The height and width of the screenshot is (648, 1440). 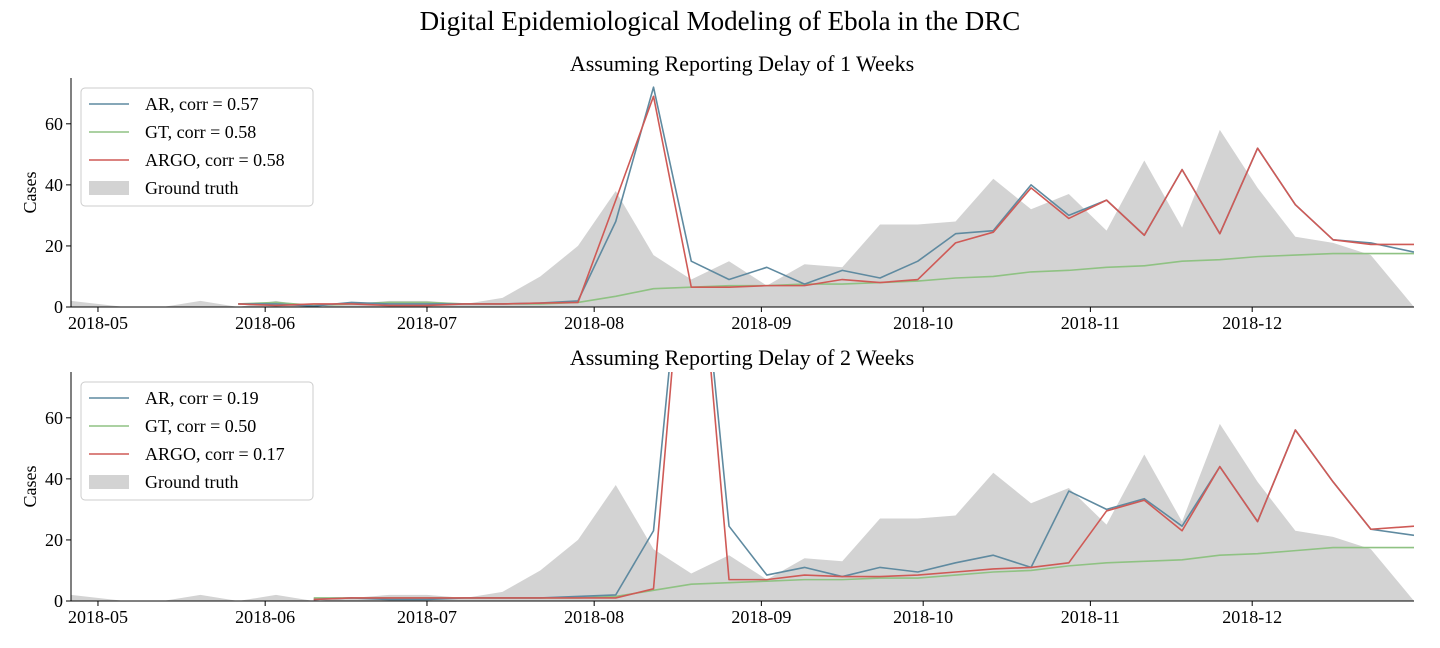 I want to click on legend-label: ARGO, corr = 0.58, so click(x=215, y=160).